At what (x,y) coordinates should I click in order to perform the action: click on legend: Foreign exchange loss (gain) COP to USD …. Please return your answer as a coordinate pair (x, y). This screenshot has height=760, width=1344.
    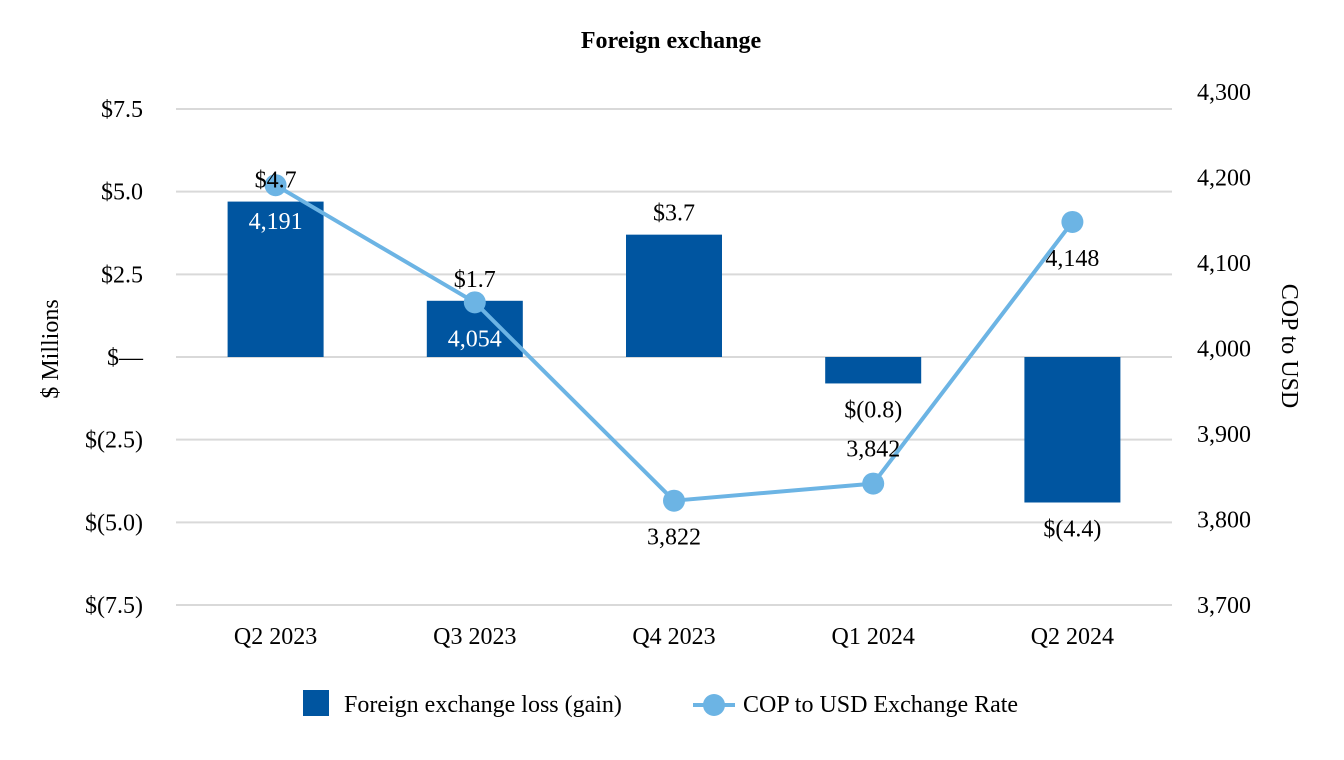
    Looking at the image, I should click on (660, 704).